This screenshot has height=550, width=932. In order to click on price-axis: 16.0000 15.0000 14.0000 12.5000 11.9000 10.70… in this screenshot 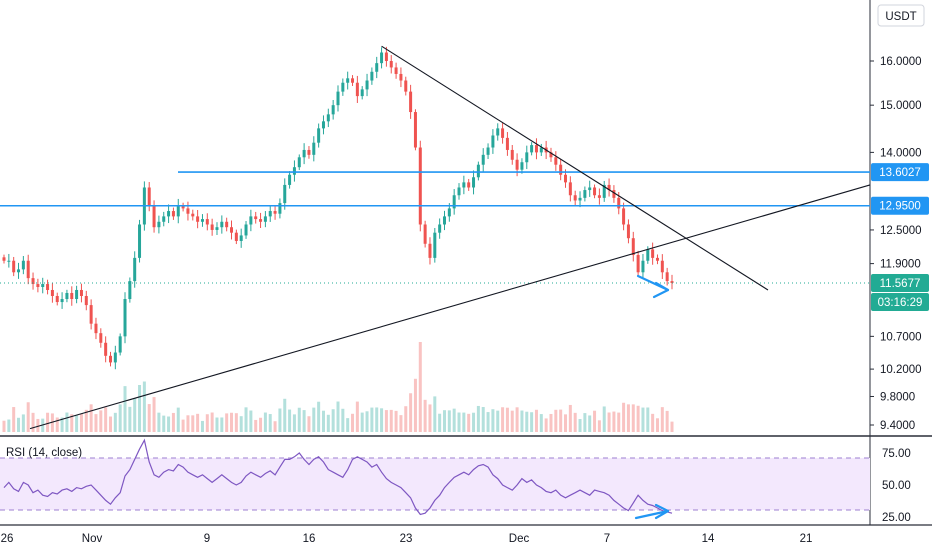, I will do `click(896, 244)`.